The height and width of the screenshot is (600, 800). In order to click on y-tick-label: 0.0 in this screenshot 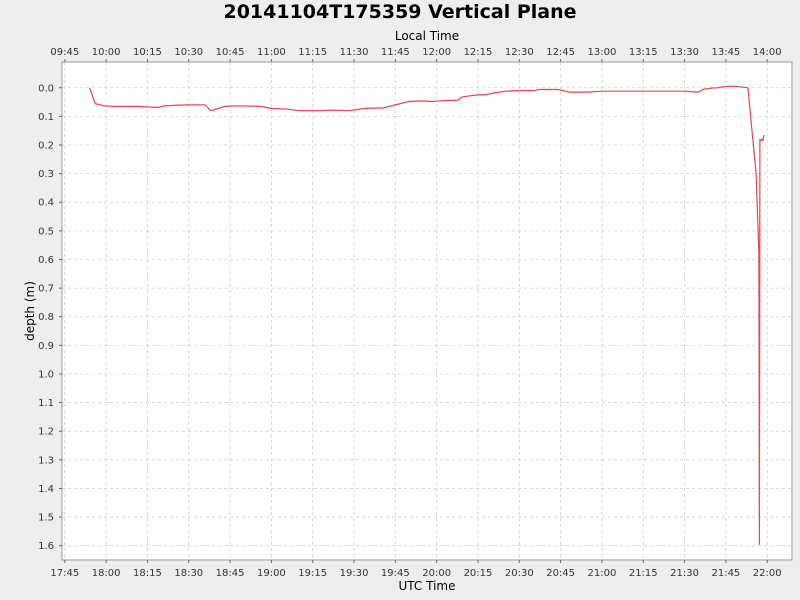, I will do `click(46, 88)`.